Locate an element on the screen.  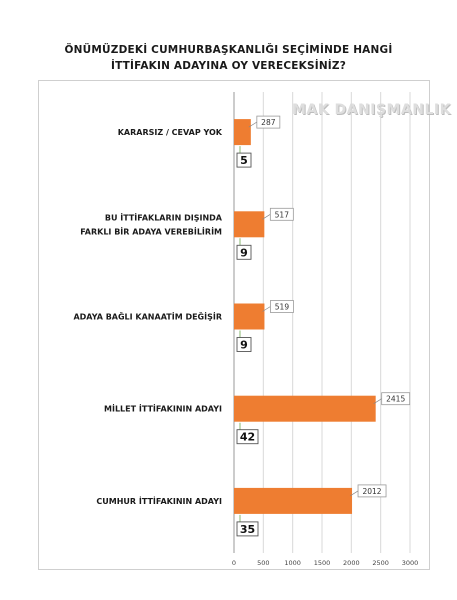
category-label: CUMHUR İTTİFAKININ ADAYI is located at coordinates (159, 501).